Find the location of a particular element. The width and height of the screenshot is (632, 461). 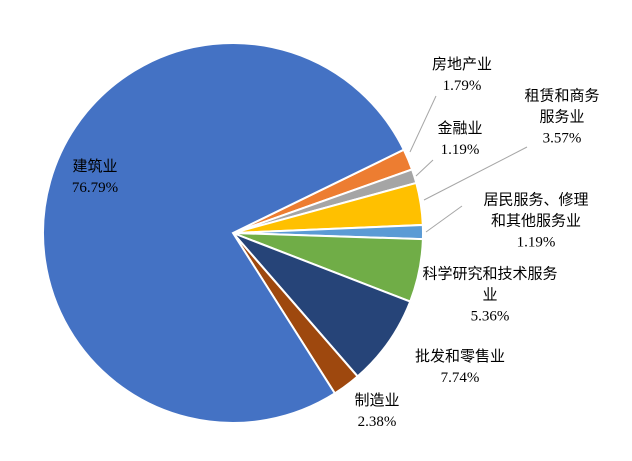

value-label: 7.74% is located at coordinates (460, 378).